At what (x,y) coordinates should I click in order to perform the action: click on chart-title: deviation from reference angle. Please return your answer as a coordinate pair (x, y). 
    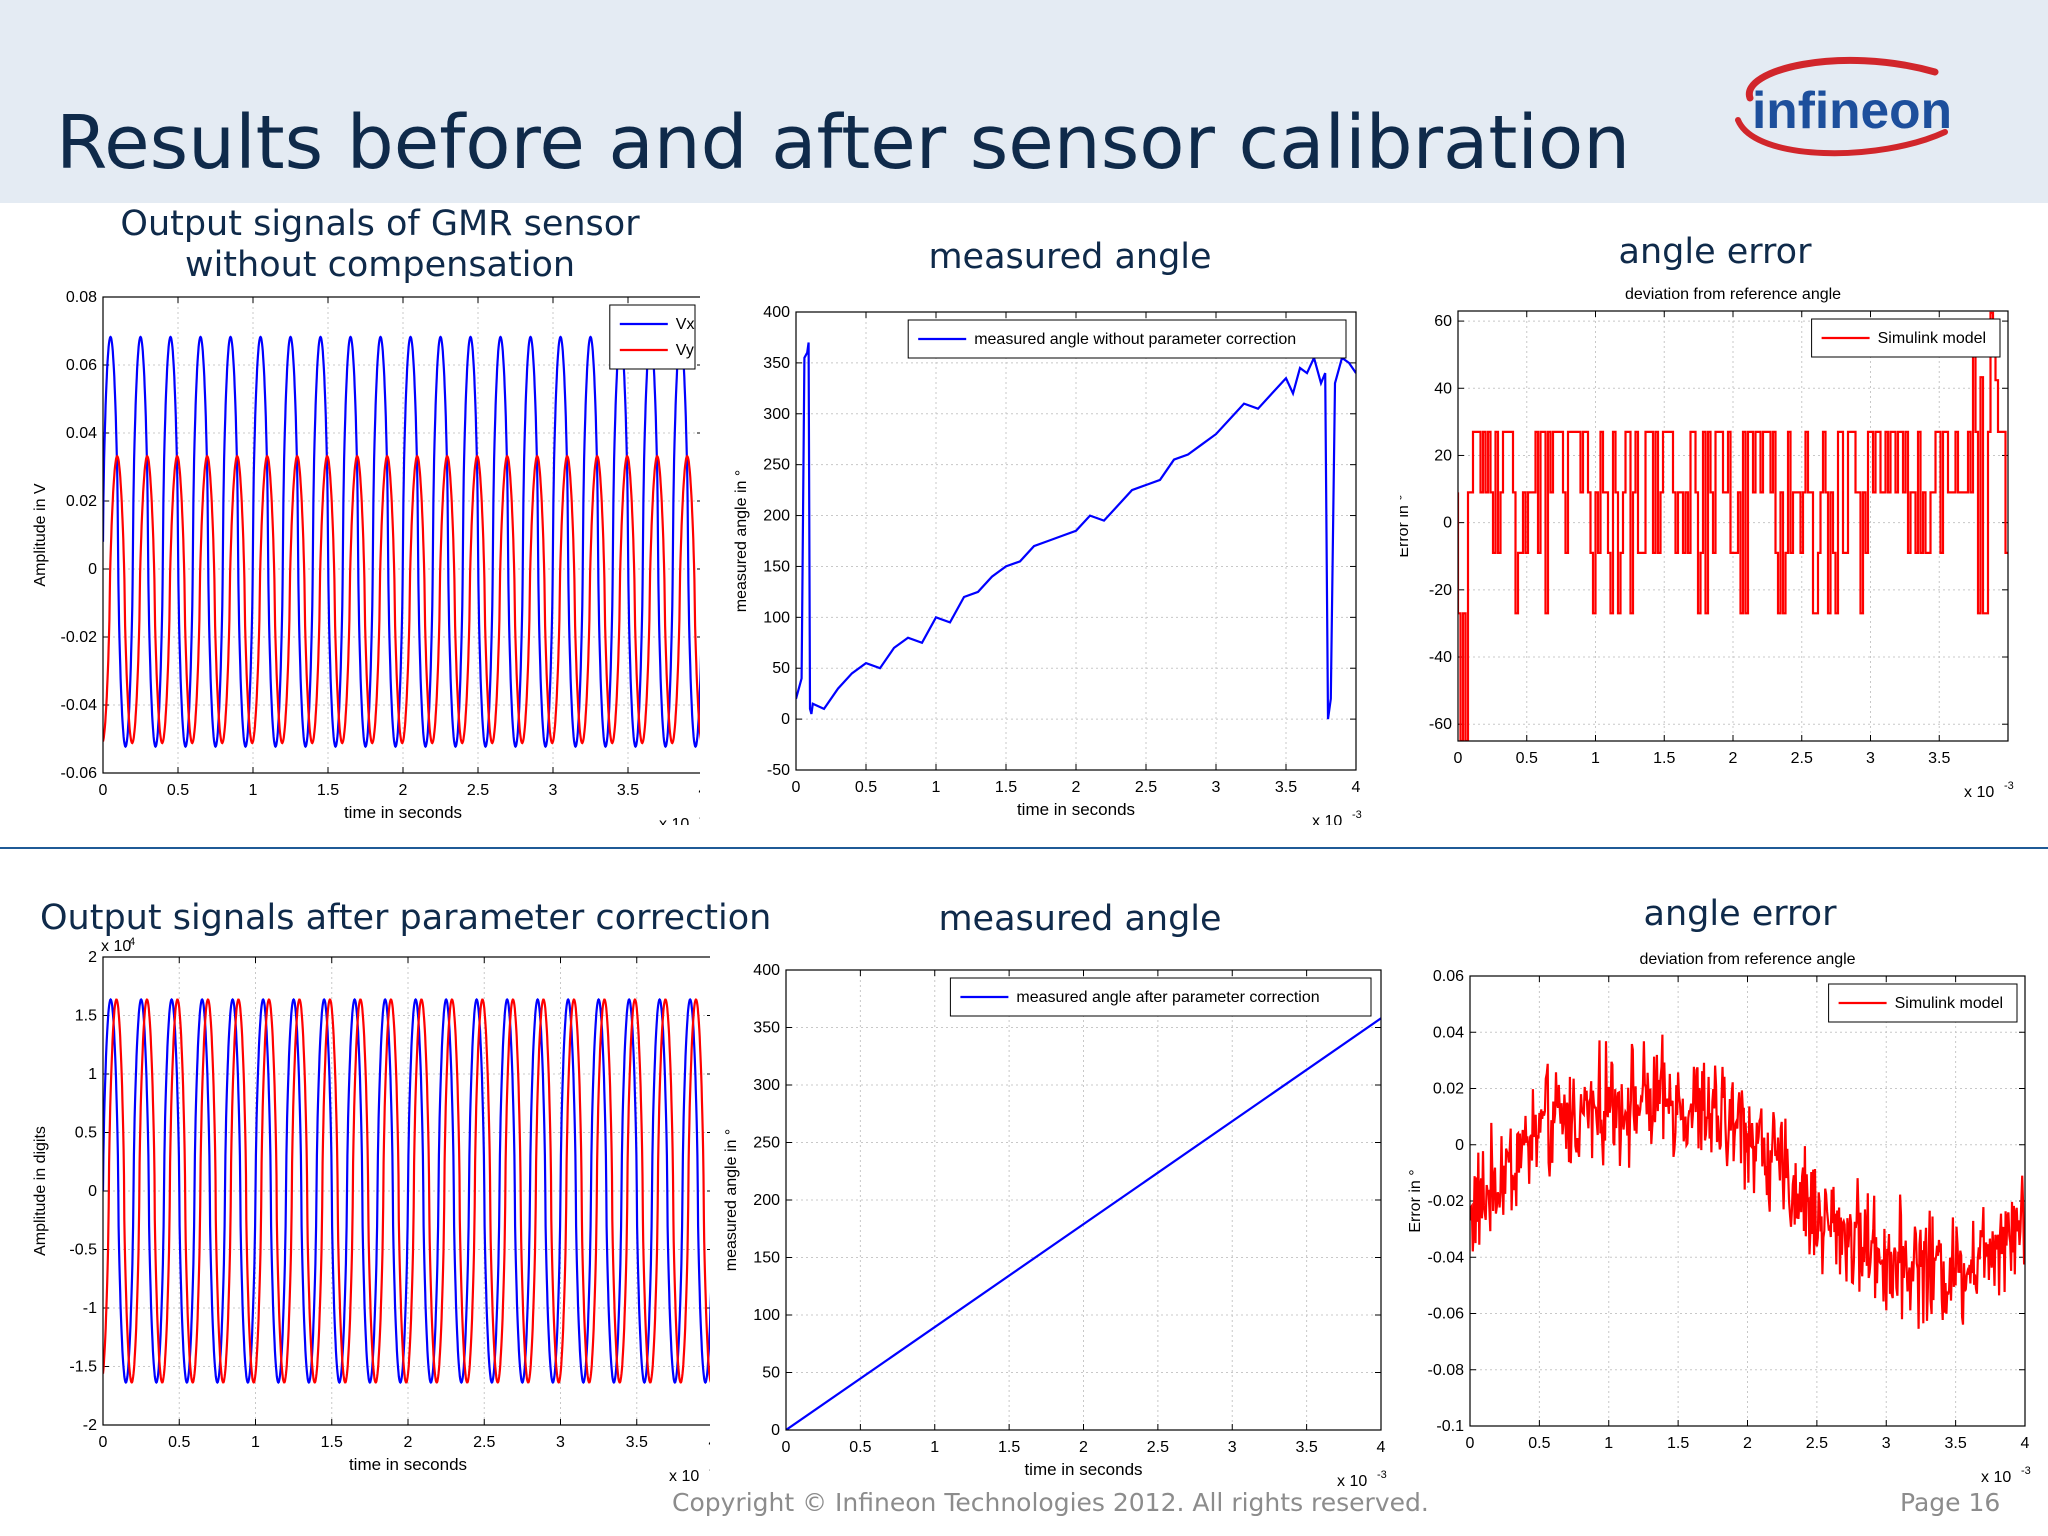
    Looking at the image, I should click on (1733, 294).